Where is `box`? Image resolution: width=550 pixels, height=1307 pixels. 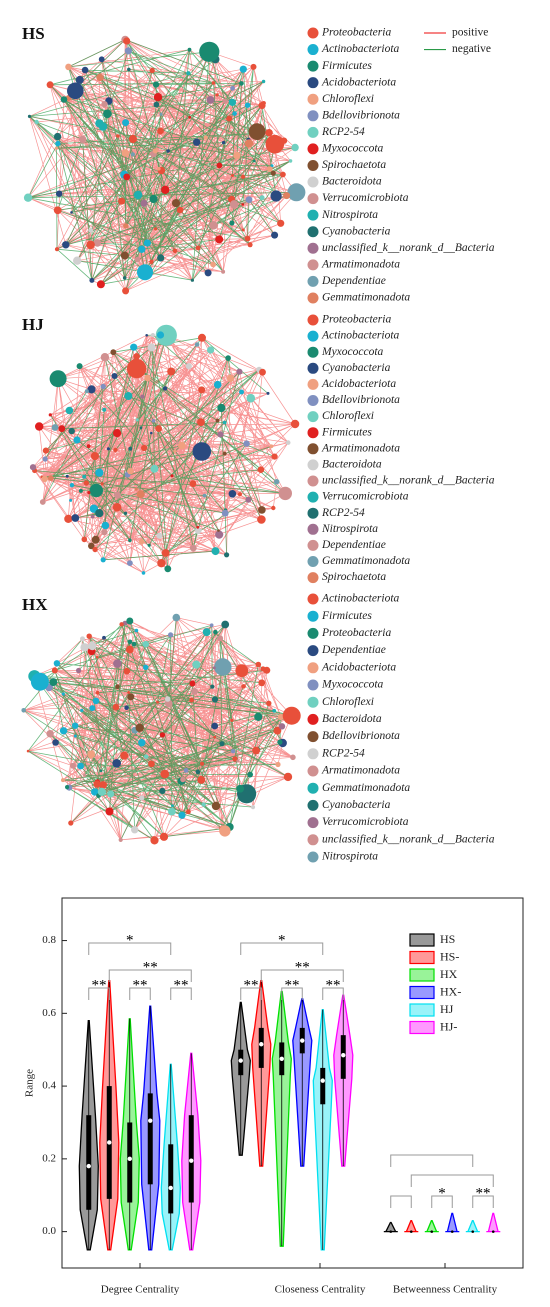
box is located at coordinates (150, 1139).